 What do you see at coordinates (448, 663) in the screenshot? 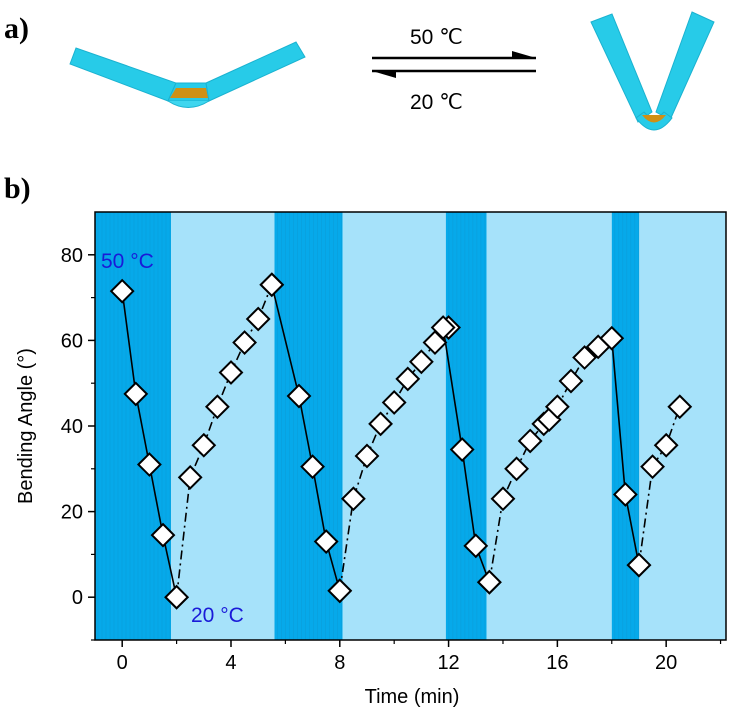
I see `x-tick-label-12: 12` at bounding box center [448, 663].